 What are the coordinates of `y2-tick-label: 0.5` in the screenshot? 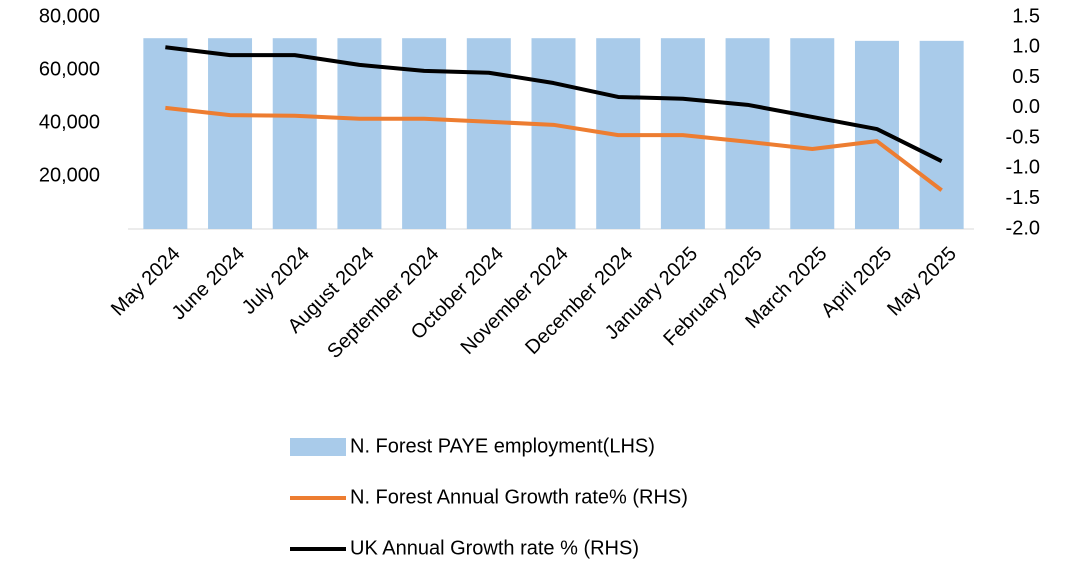 It's located at (1026, 77).